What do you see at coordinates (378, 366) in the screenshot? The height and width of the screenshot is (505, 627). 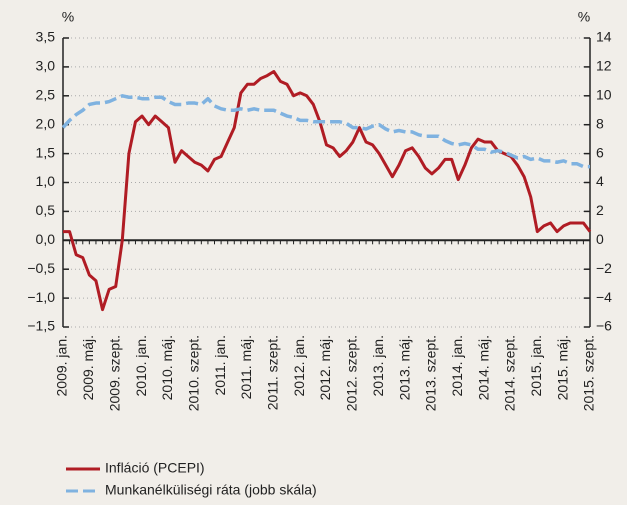 I see `x-tick-label: 2013. jan.` at bounding box center [378, 366].